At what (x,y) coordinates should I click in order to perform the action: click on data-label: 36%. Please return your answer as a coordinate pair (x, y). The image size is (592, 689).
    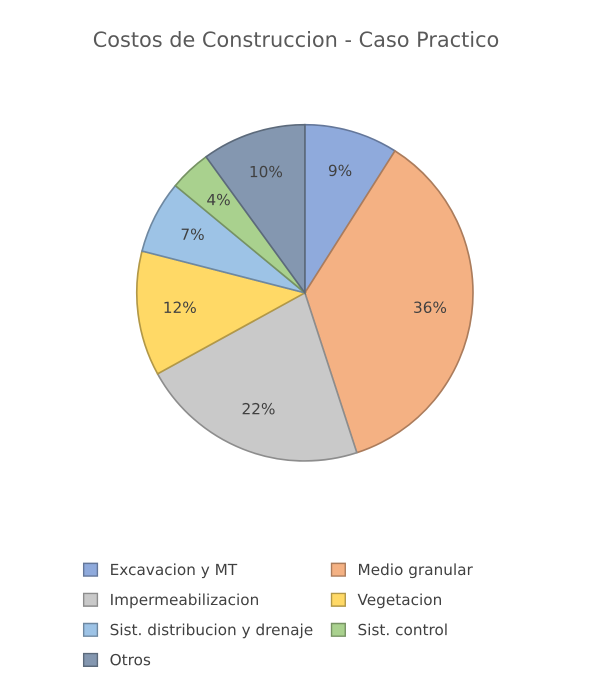
    Looking at the image, I should click on (430, 308).